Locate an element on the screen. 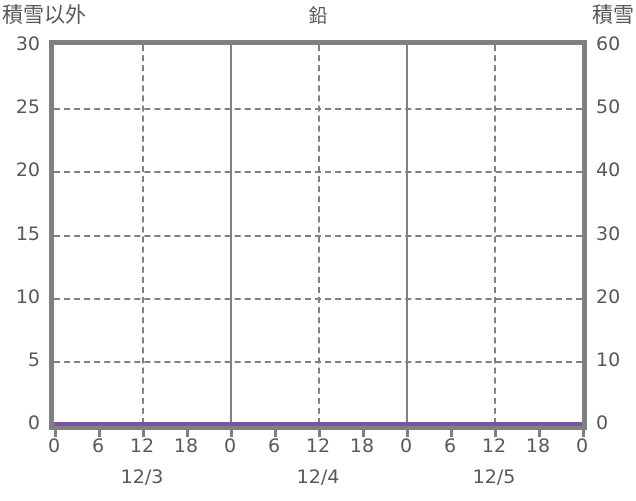  x-day-label: 12/3 is located at coordinates (142, 477).